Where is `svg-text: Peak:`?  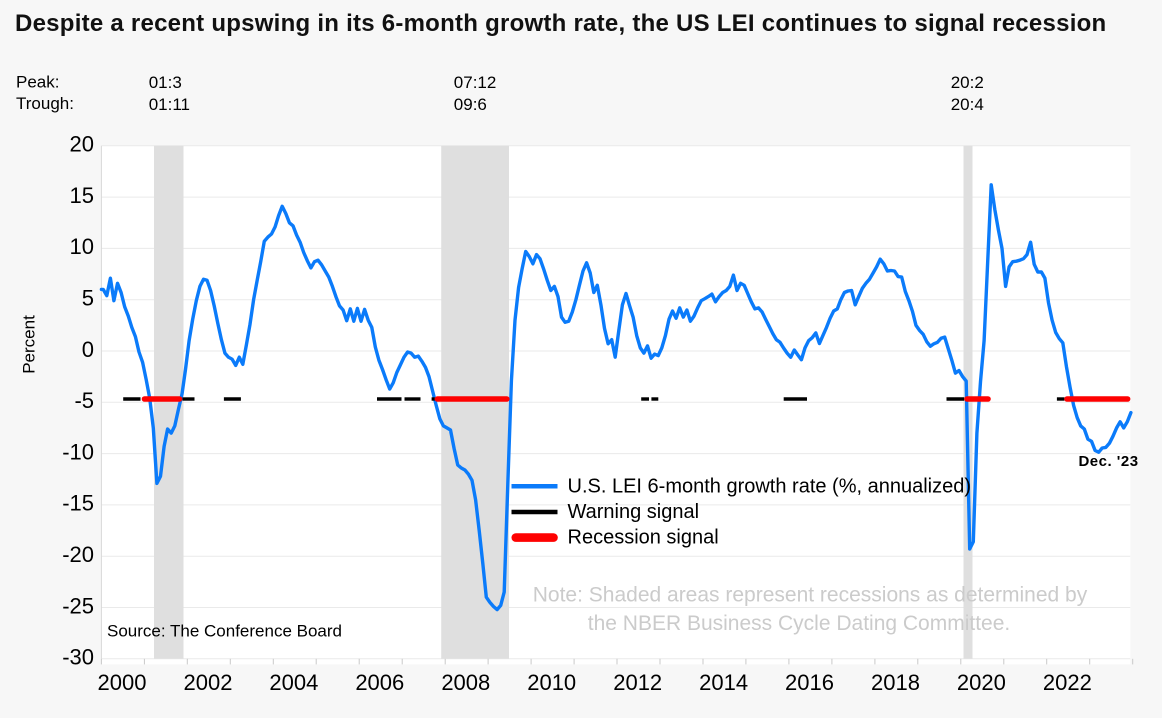
svg-text: Peak: is located at coordinates (37, 82).